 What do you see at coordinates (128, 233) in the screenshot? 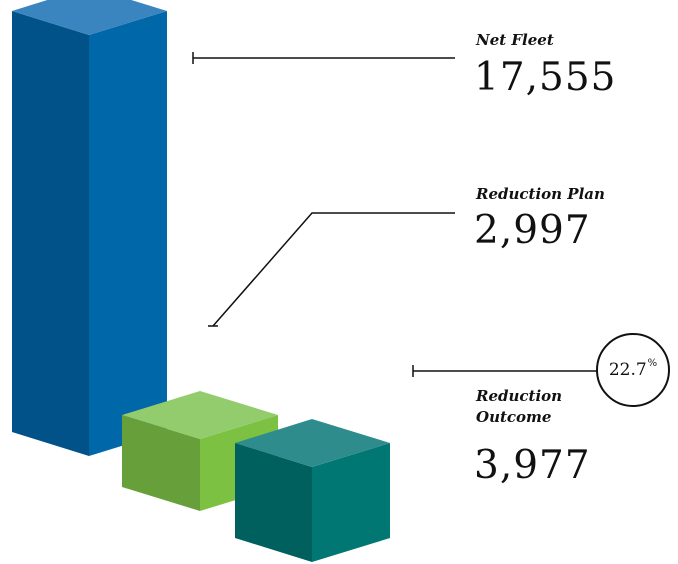
I see `bar-net-fleet-right-face` at bounding box center [128, 233].